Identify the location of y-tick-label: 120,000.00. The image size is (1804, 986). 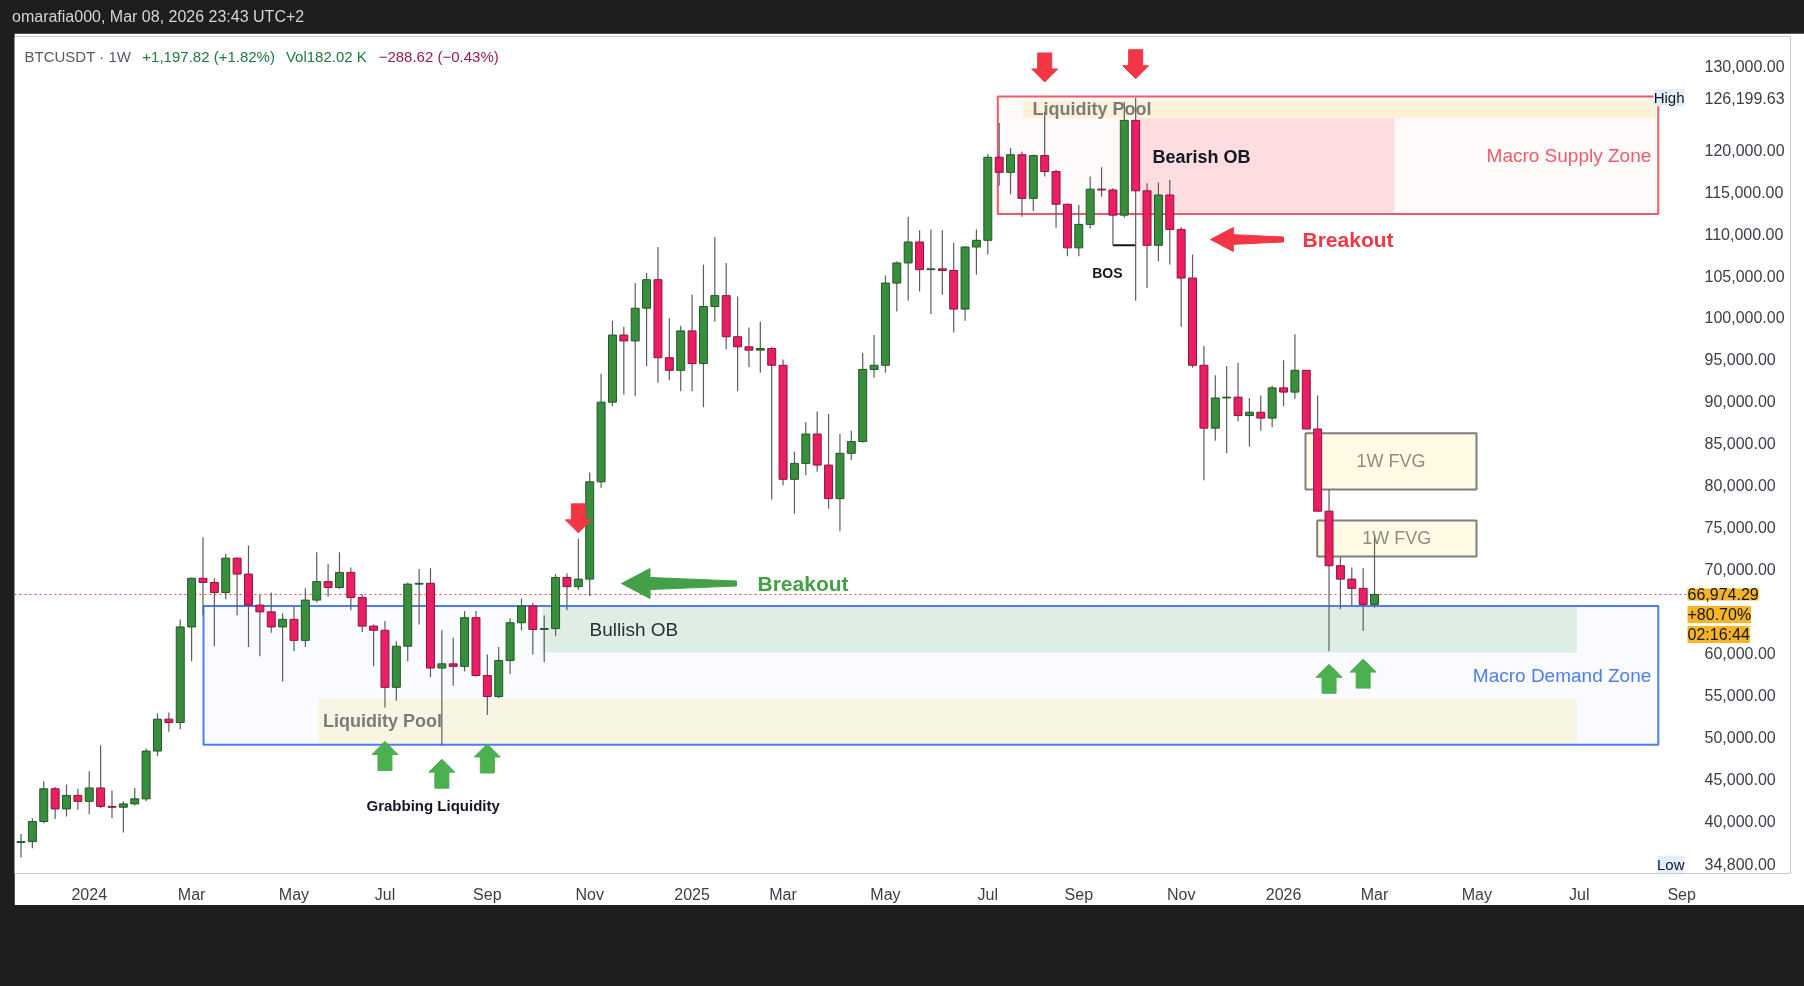
(1744, 150).